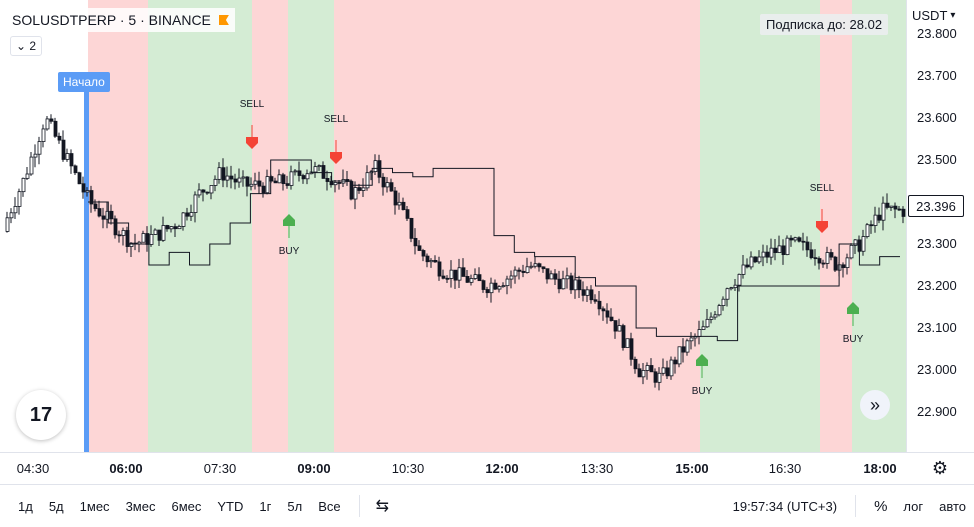 Image resolution: width=974 pixels, height=527 pixels. What do you see at coordinates (56, 506) in the screenshot?
I see `range-button: 5д` at bounding box center [56, 506].